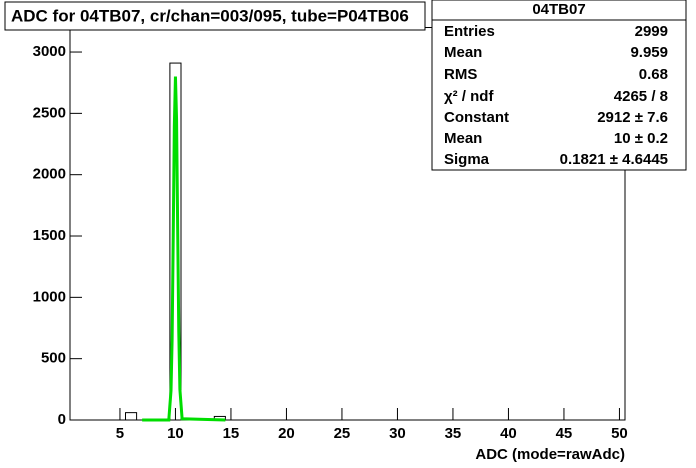 The width and height of the screenshot is (696, 468). I want to click on stats-title: 04TB07, so click(558, 9).